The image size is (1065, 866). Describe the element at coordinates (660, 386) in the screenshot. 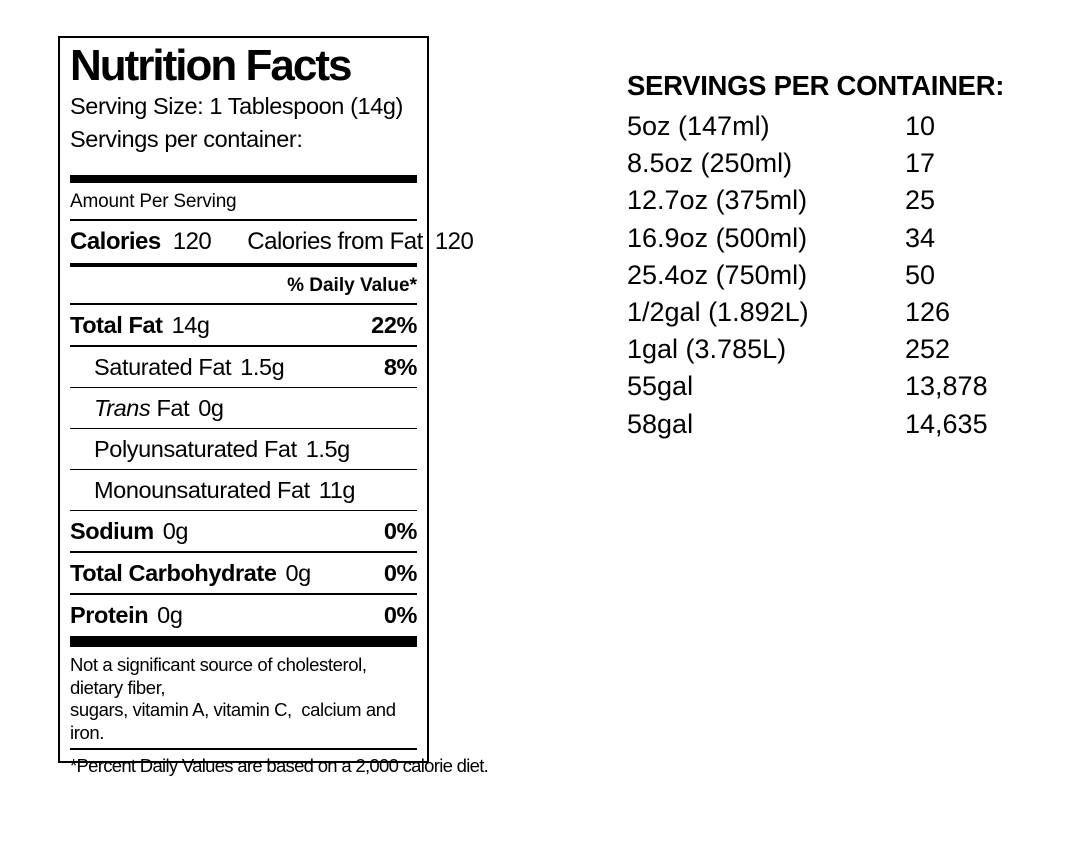

I see `container-size: 55gal` at that location.